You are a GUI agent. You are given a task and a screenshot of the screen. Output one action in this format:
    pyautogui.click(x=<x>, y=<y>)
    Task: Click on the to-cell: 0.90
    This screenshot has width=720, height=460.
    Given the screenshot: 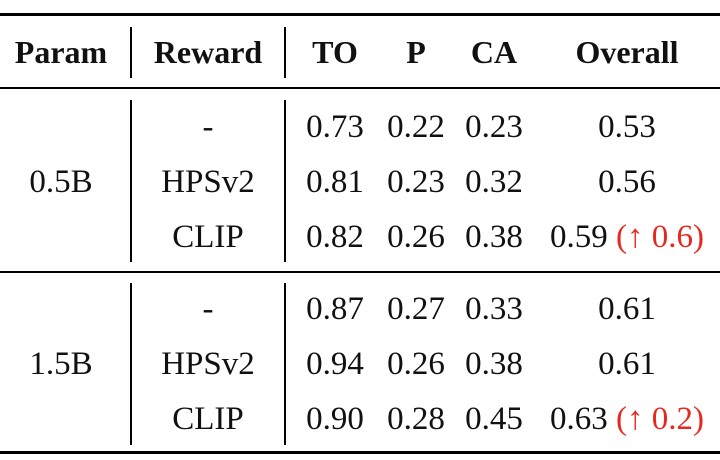 What is the action you would take?
    pyautogui.click(x=335, y=419)
    